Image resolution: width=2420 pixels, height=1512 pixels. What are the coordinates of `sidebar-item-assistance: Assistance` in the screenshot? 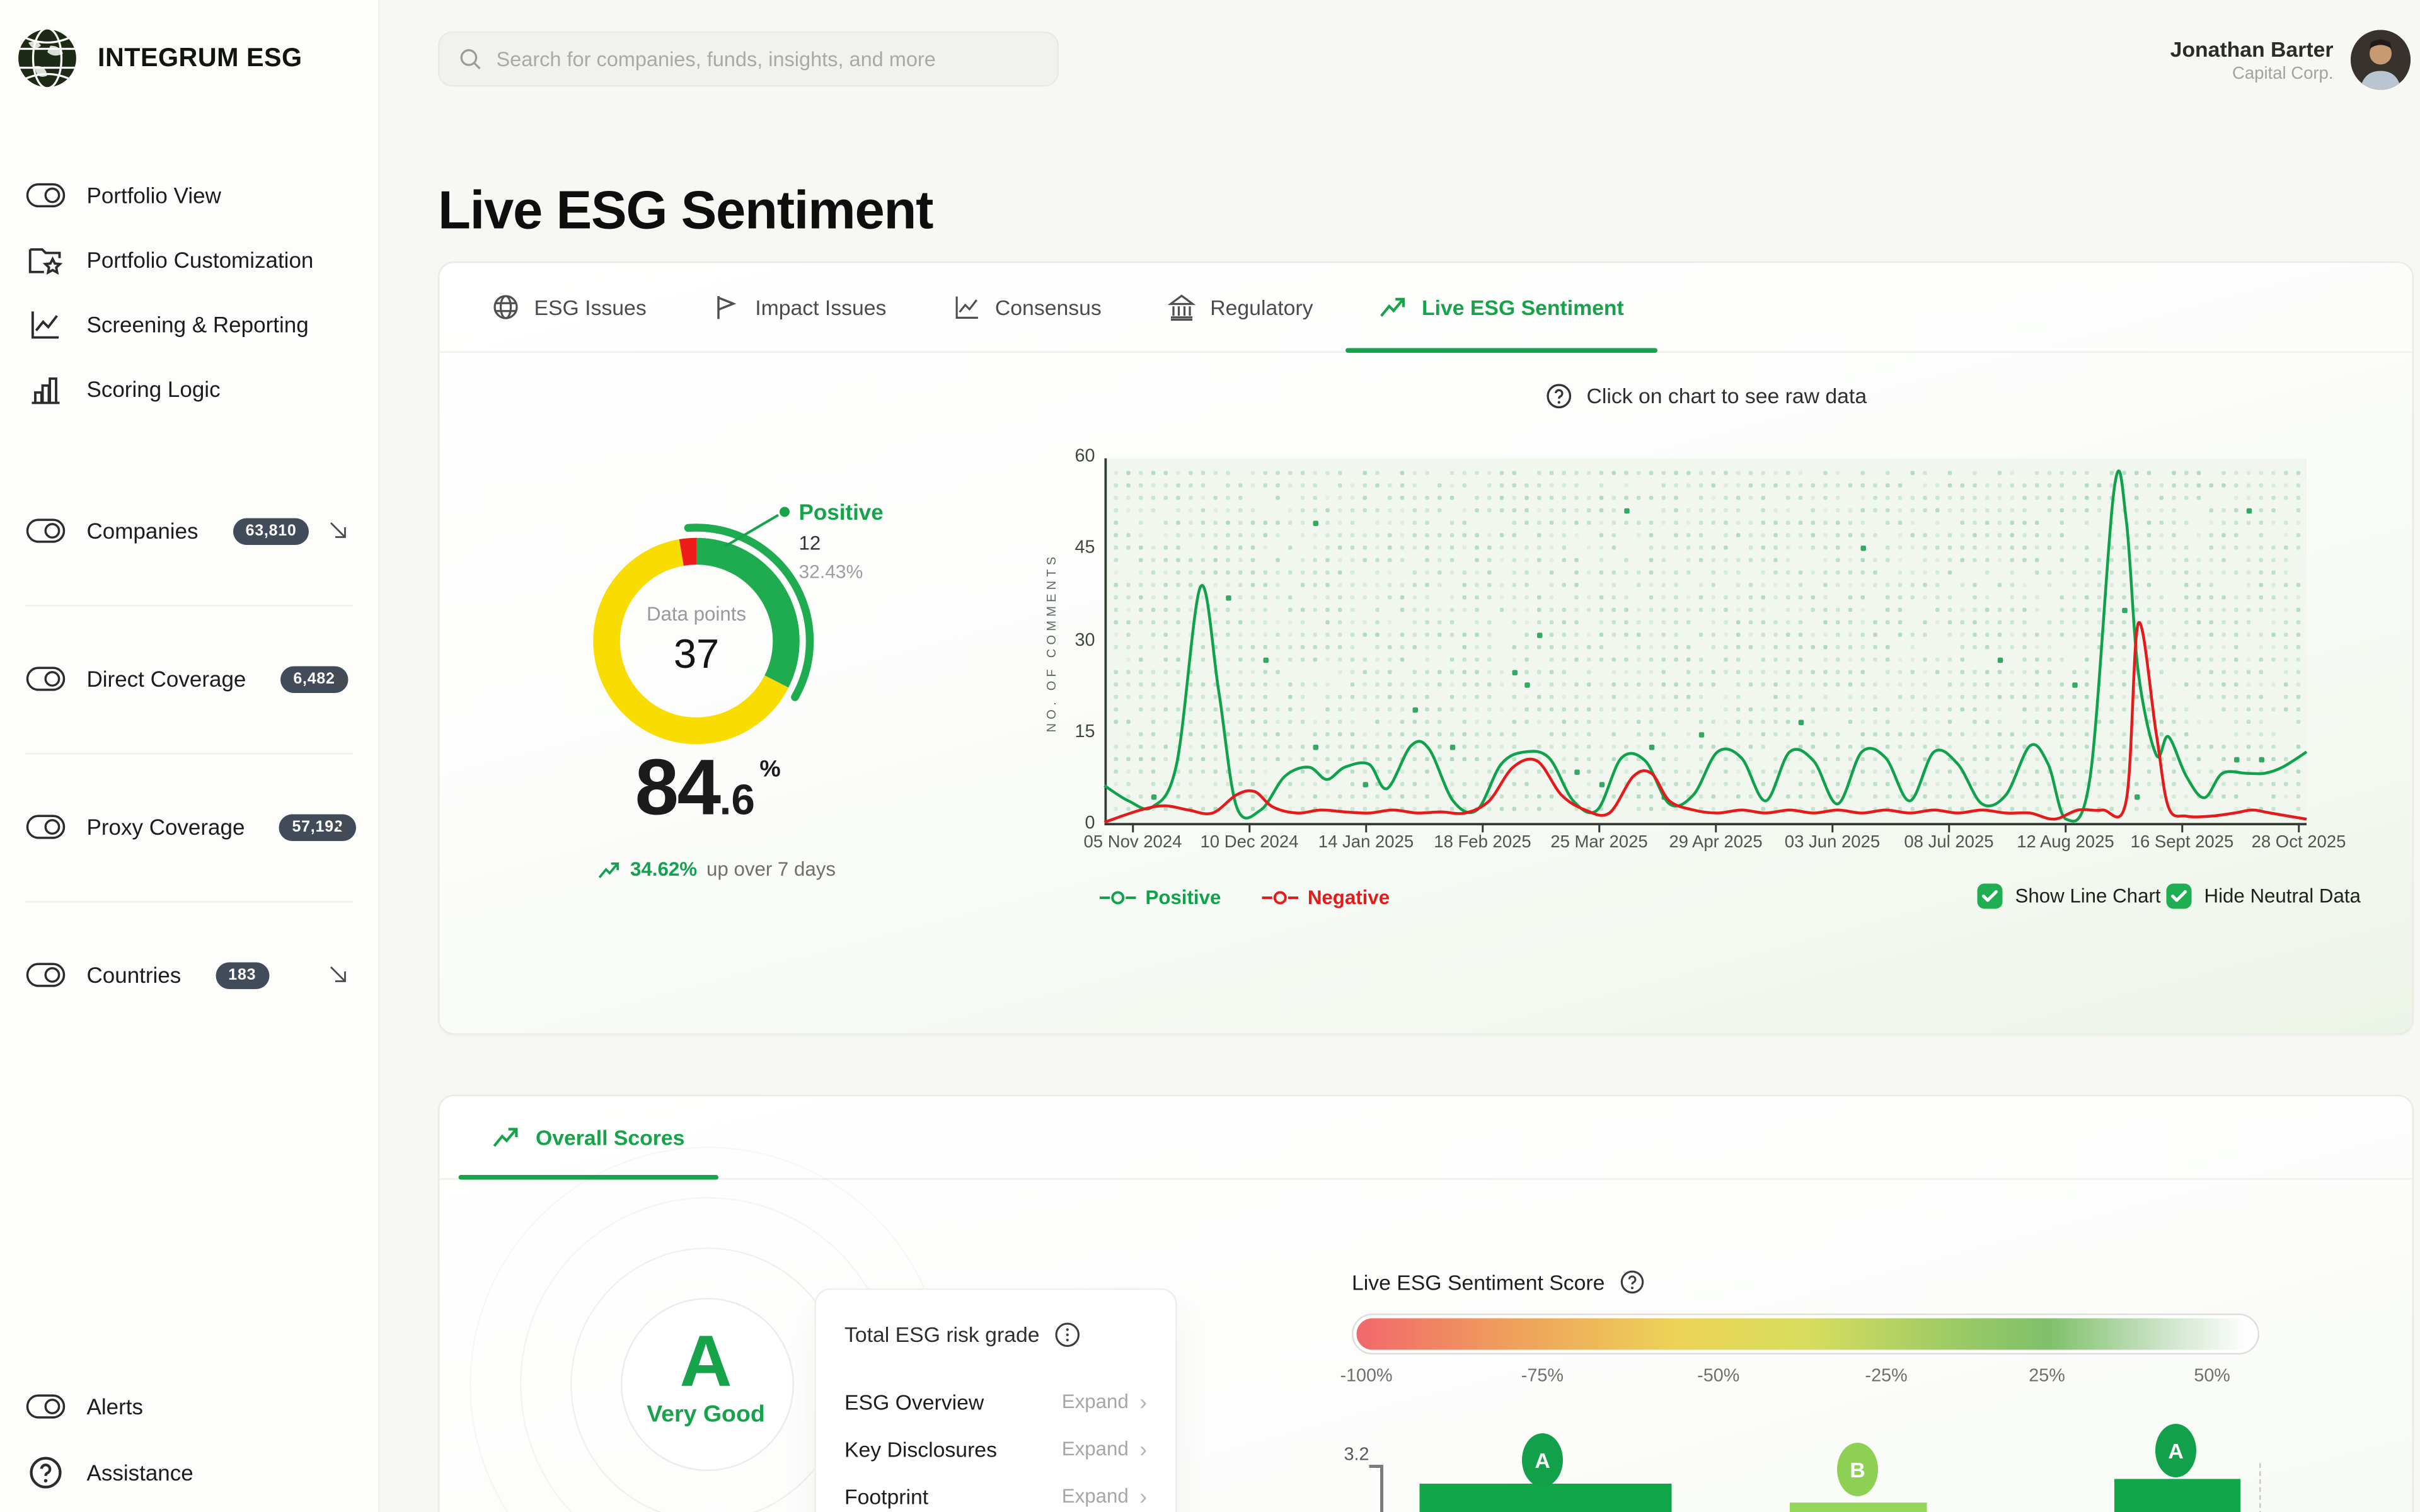 It's located at (189, 1473).